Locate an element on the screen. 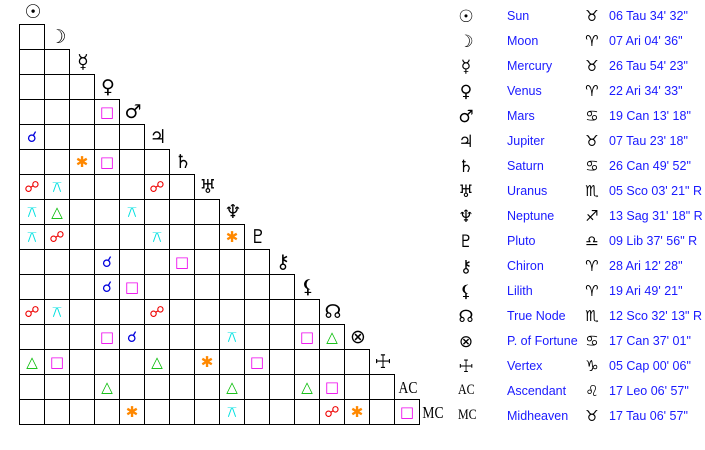 The image size is (705, 450). planet-name: True Node is located at coordinates (536, 316).